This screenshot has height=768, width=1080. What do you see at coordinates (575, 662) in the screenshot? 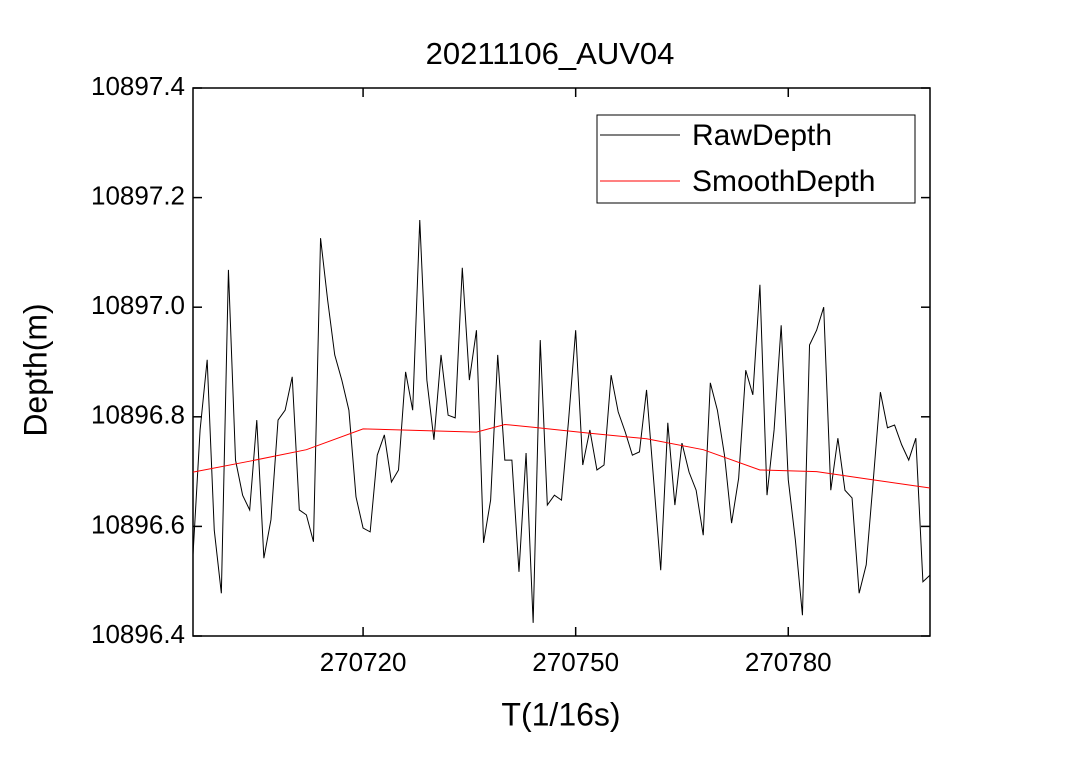
I see `x-tick-label: 270750` at bounding box center [575, 662].